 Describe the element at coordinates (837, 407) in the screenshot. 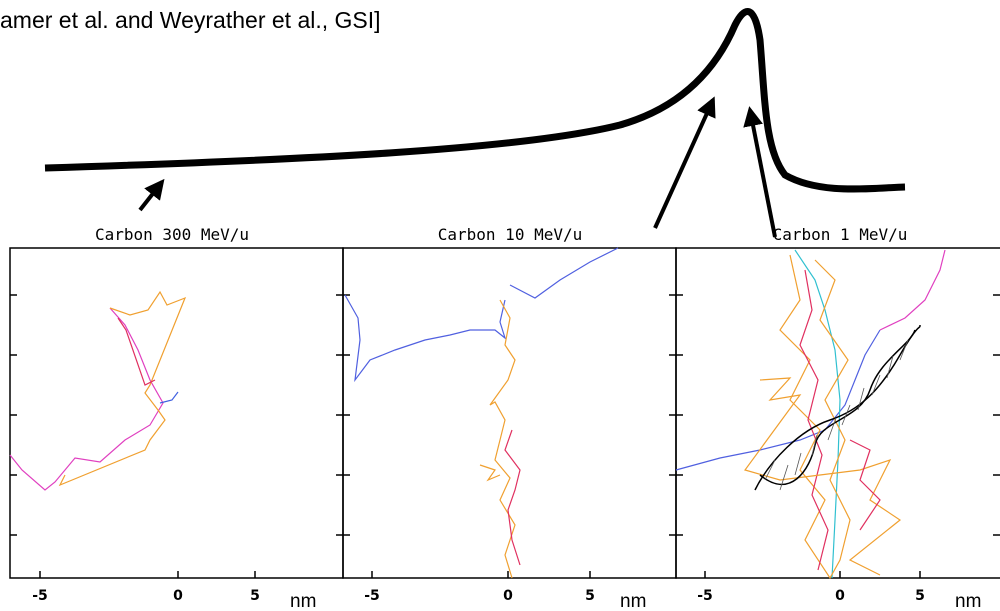

I see `dna-helix` at that location.